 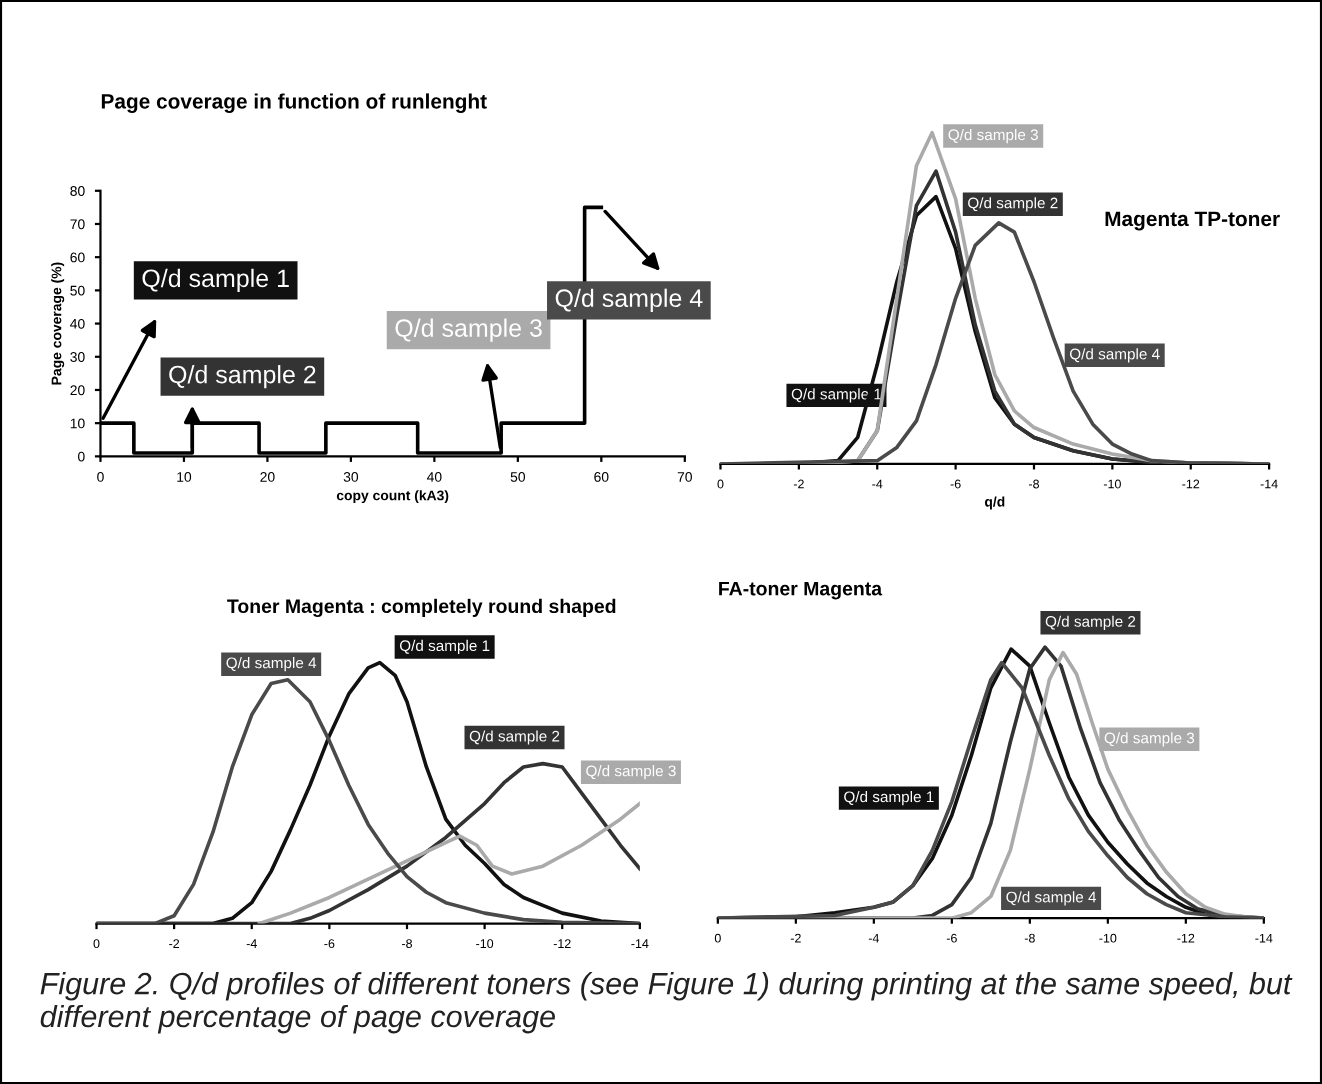 What do you see at coordinates (215, 280) in the screenshot?
I see `annotation: Q/d sample 1` at bounding box center [215, 280].